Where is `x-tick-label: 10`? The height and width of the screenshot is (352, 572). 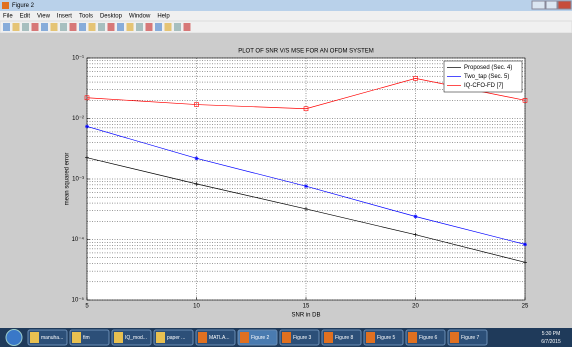 x-tick-label: 10 is located at coordinates (196, 307).